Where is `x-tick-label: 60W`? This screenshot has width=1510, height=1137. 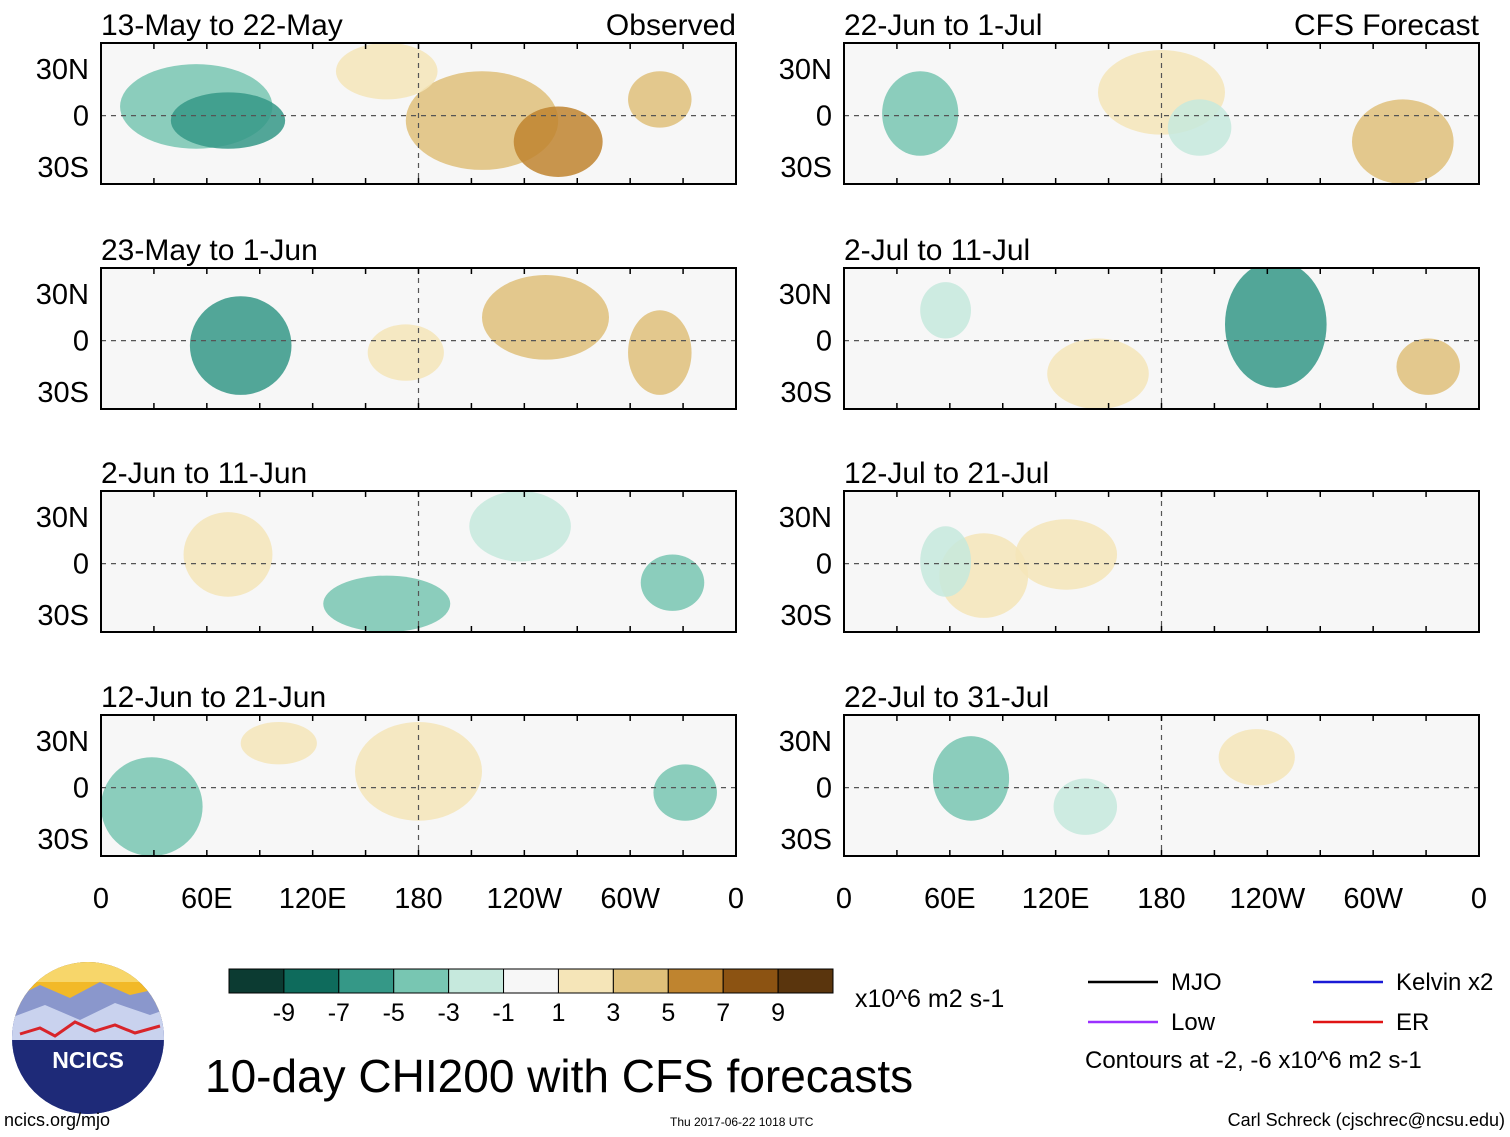
x-tick-label: 60W is located at coordinates (630, 899).